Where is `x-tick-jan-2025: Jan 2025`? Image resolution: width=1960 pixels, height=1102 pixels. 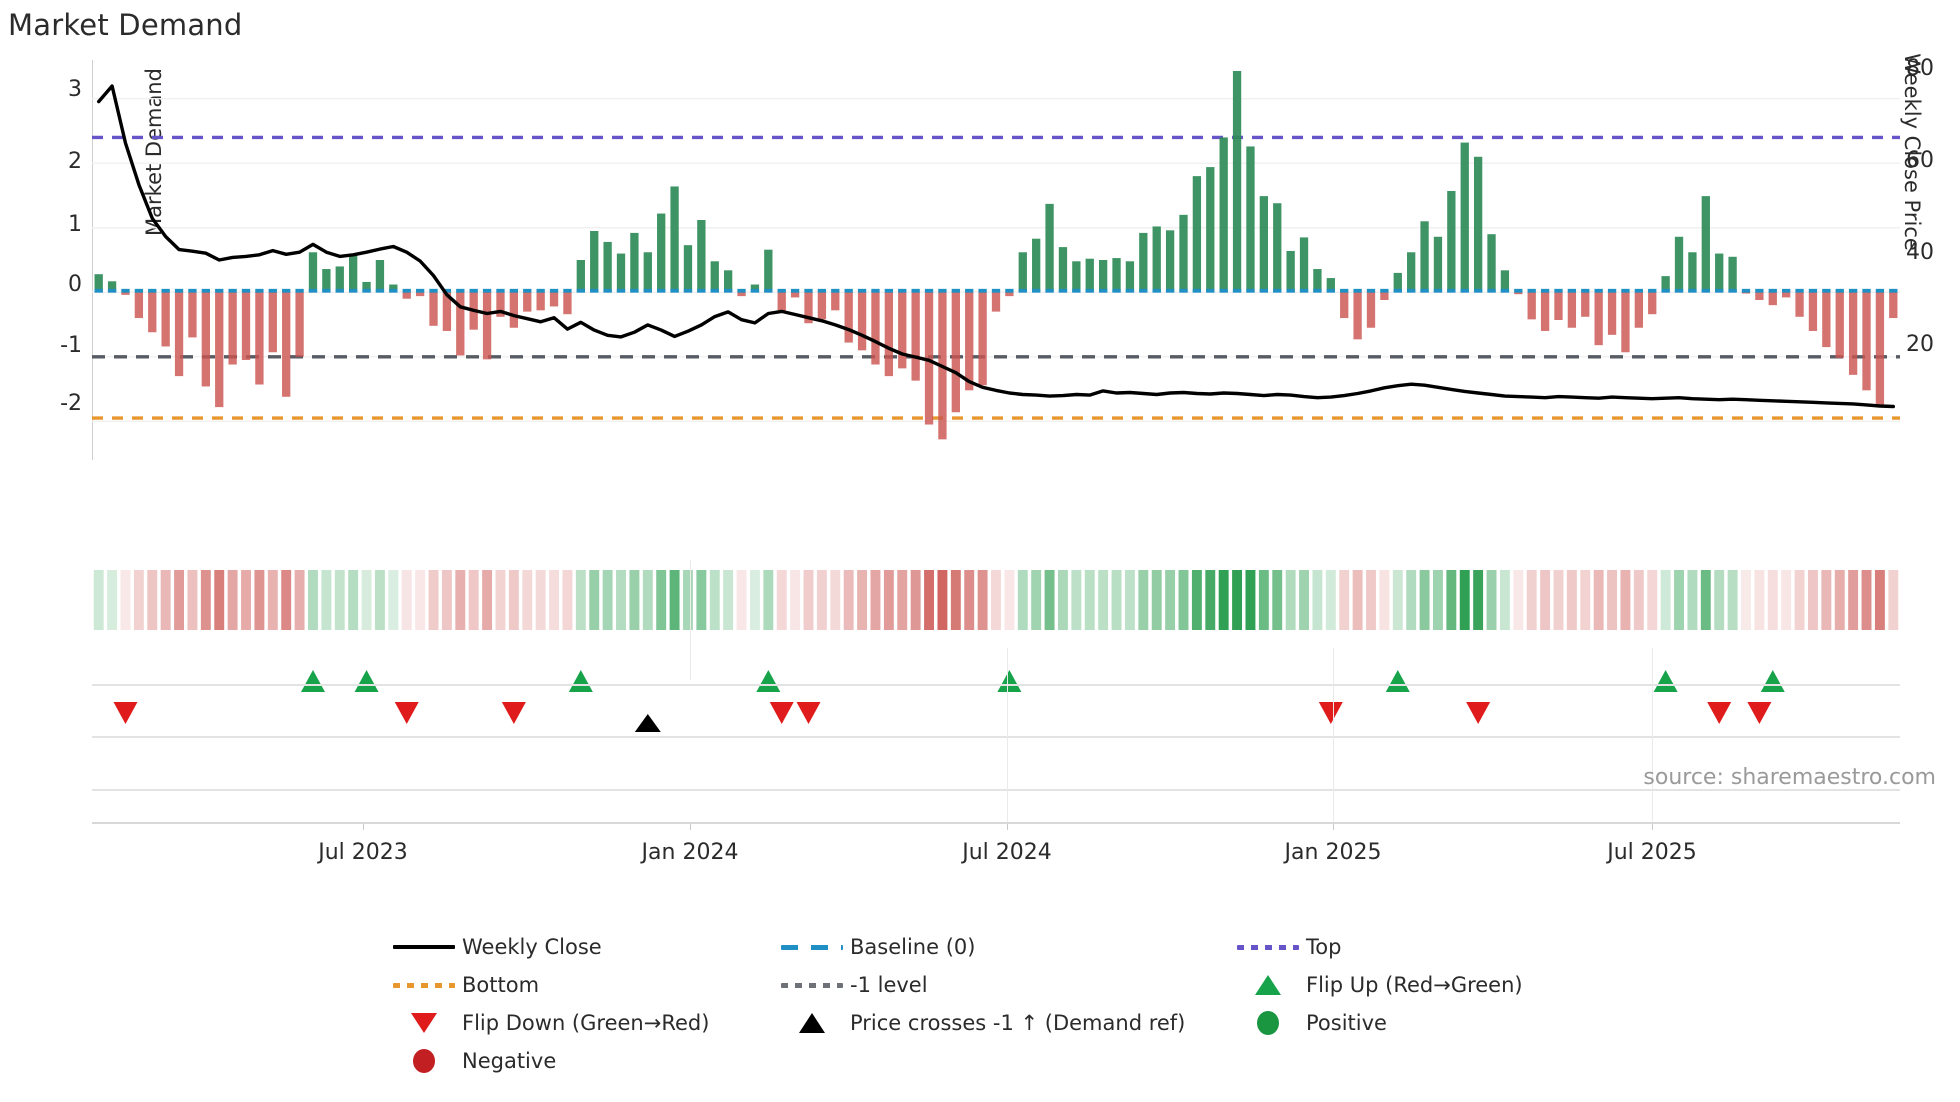 x-tick-jan-2025: Jan 2025 is located at coordinates (1333, 852).